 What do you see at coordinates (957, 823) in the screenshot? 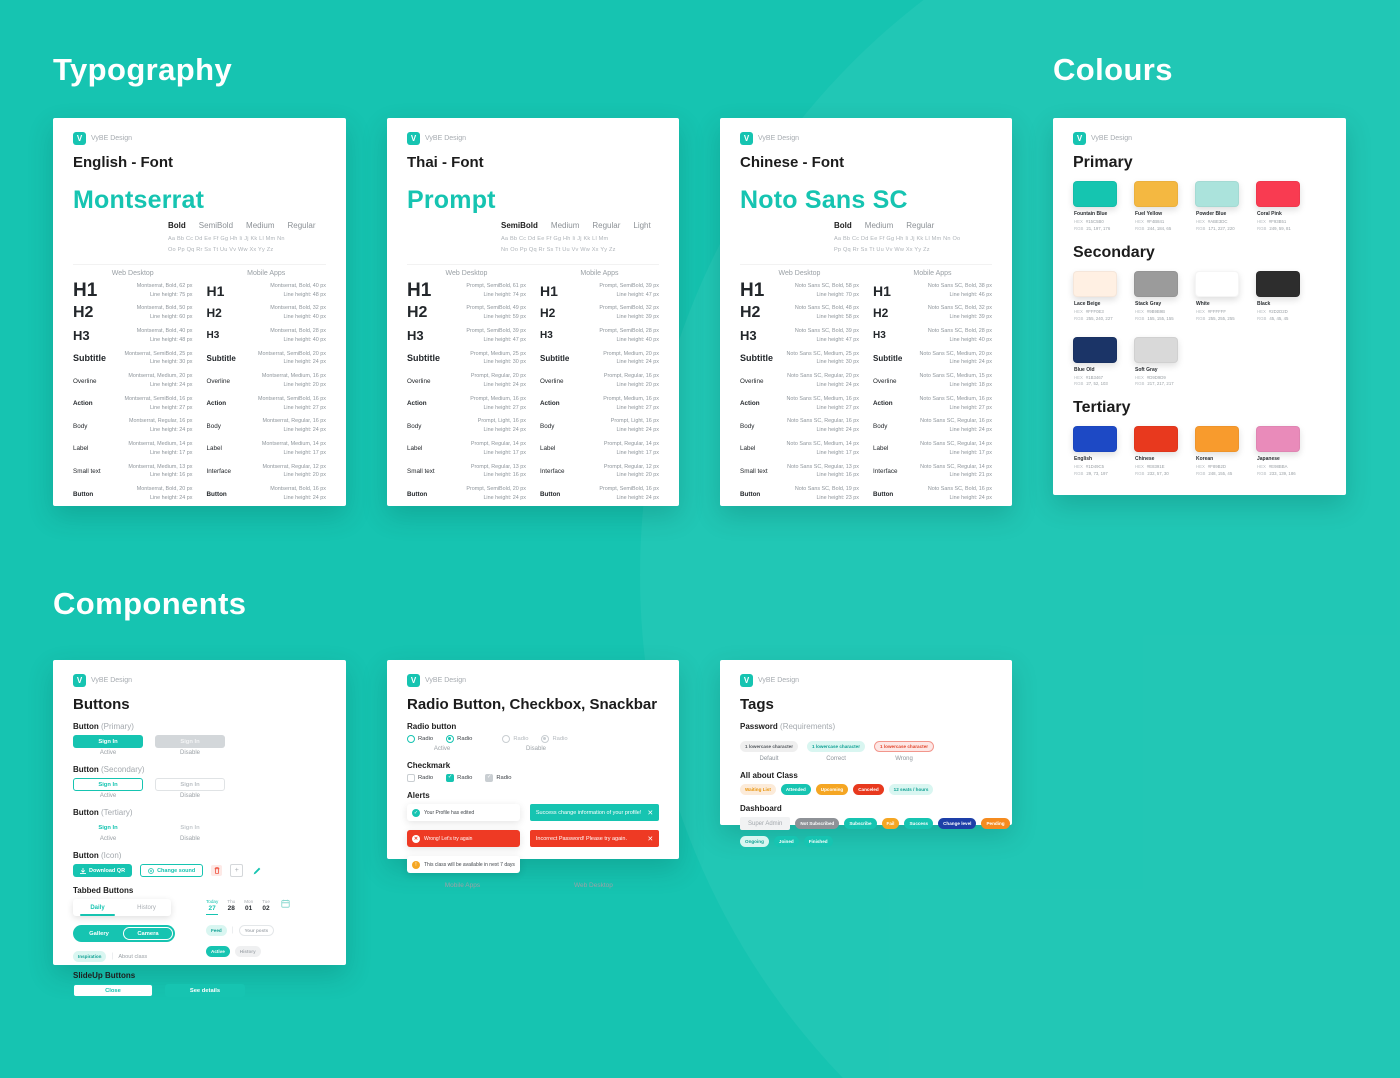
I see `tag-pill: Change level` at bounding box center [957, 823].